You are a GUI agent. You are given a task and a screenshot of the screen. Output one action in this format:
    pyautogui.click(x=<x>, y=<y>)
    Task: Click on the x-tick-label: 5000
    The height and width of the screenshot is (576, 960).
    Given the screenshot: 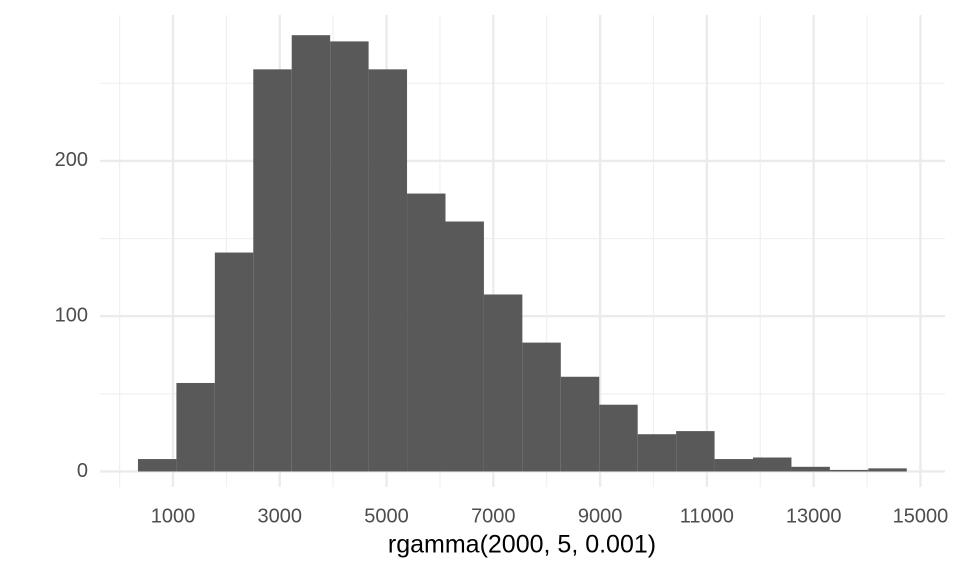 What is the action you would take?
    pyautogui.click(x=386, y=516)
    